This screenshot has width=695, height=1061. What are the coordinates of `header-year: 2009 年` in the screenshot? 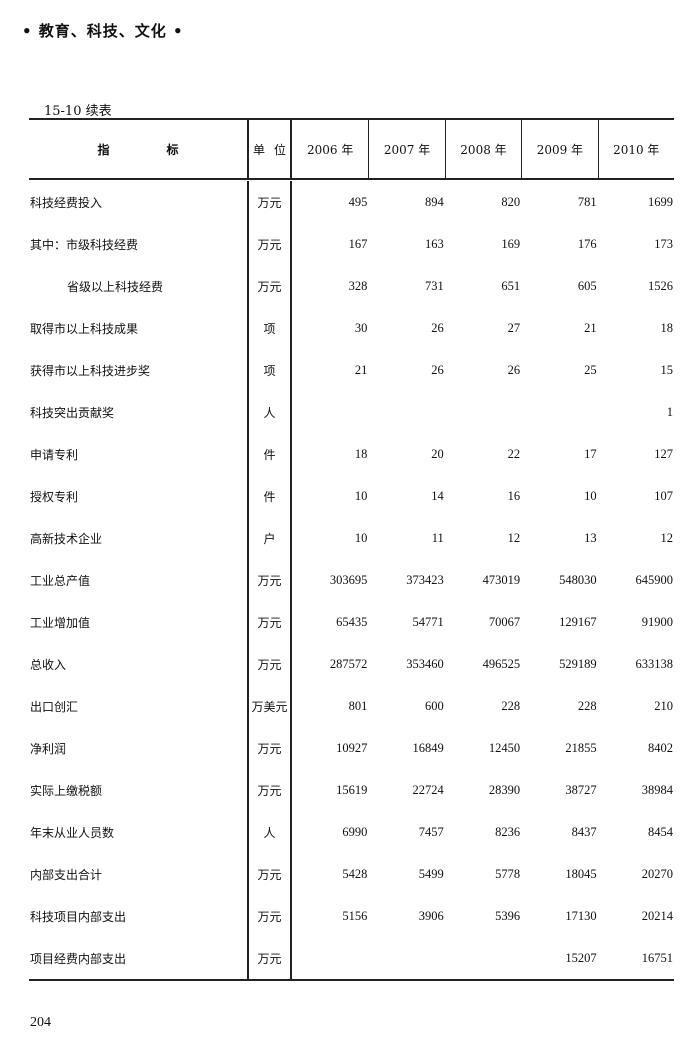 It's located at (559, 149).